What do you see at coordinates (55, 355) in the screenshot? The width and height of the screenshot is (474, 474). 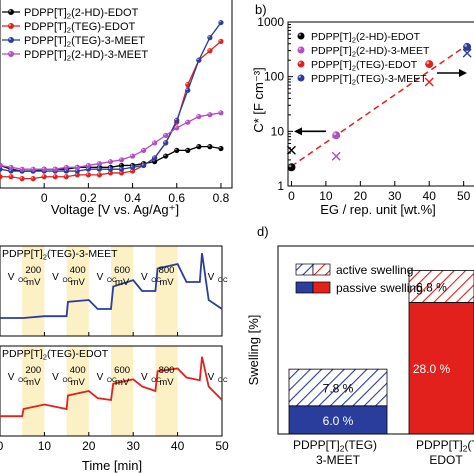 I see `panel-c-title: PDPP[T]2(TEG)-EDOT` at bounding box center [55, 355].